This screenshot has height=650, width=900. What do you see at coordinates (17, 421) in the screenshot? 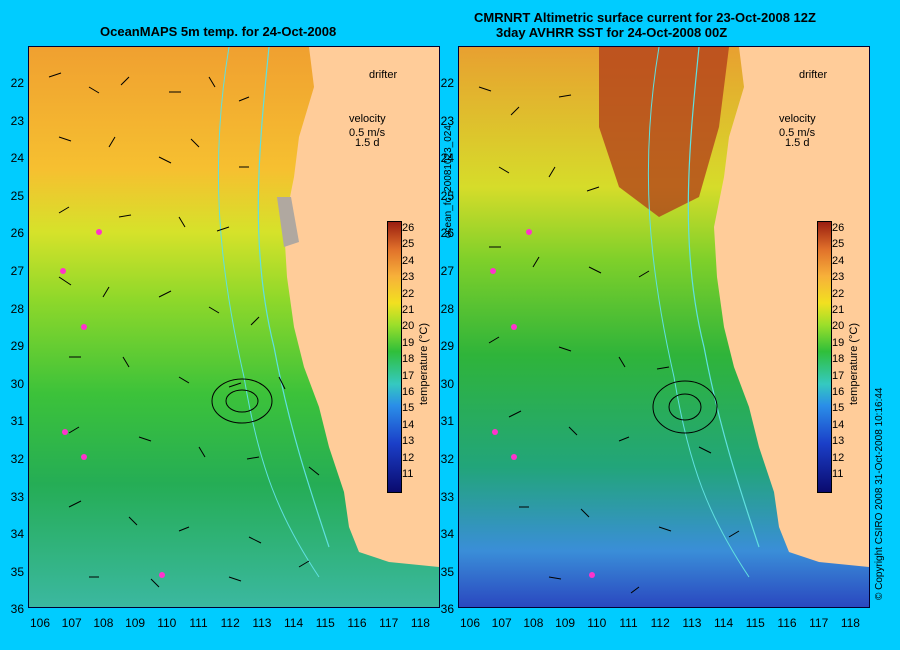
I see `latitude-tick-label: 31` at bounding box center [17, 421].